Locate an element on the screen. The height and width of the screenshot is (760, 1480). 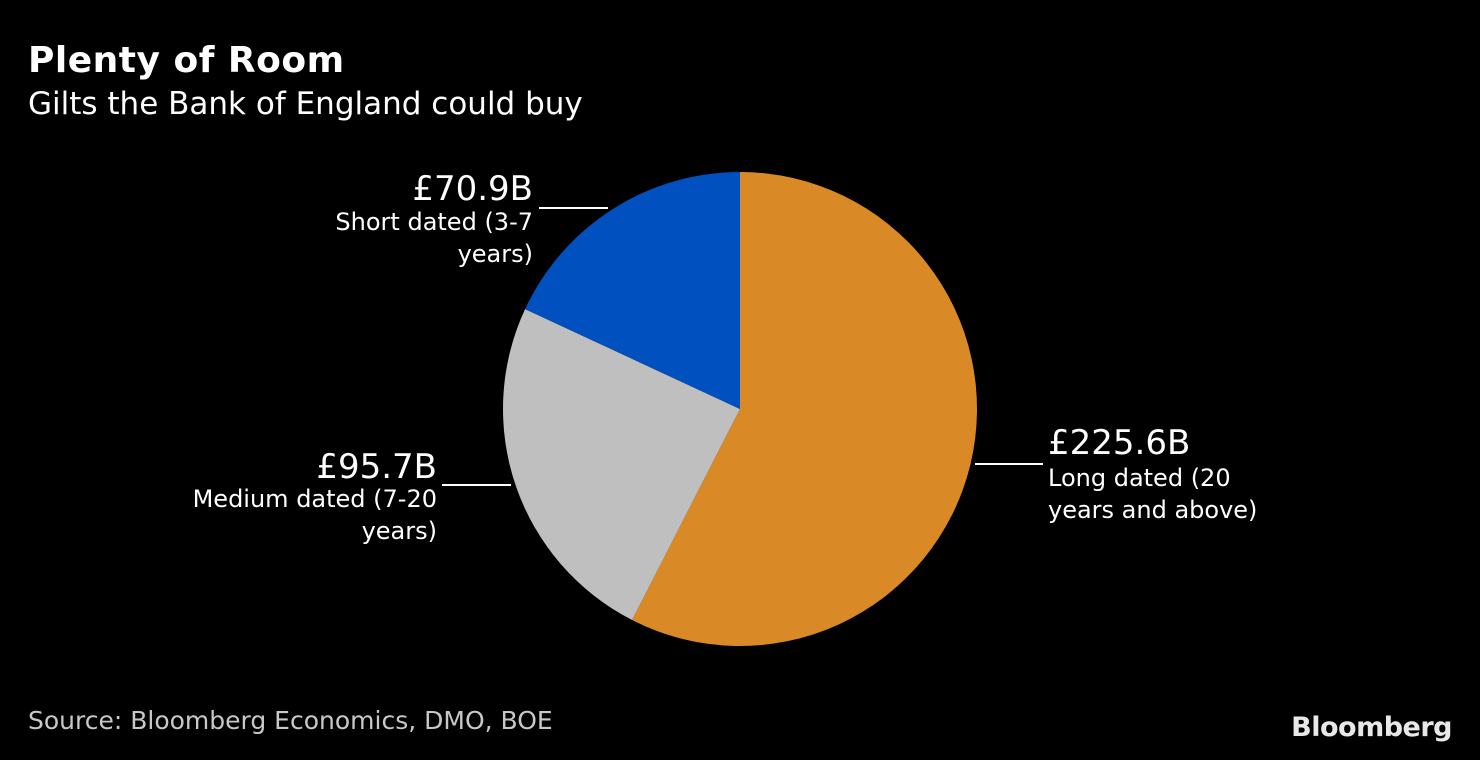
chart-subtitle: Gilts the Bank of England could buy is located at coordinates (305, 104).